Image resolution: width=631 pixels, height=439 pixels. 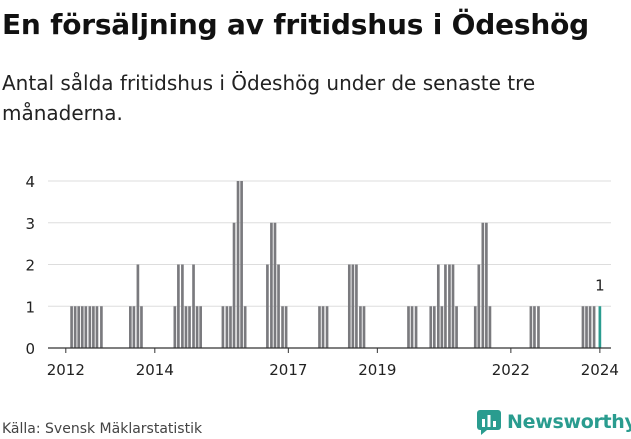 I want to click on y-tick-label: 3, so click(x=30, y=224).